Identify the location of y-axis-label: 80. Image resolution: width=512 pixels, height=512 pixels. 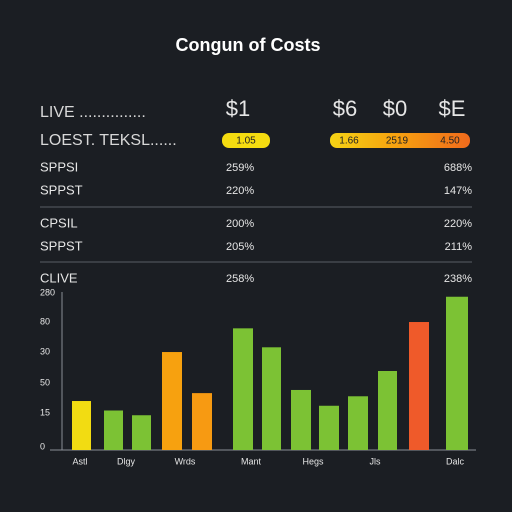
(45, 321).